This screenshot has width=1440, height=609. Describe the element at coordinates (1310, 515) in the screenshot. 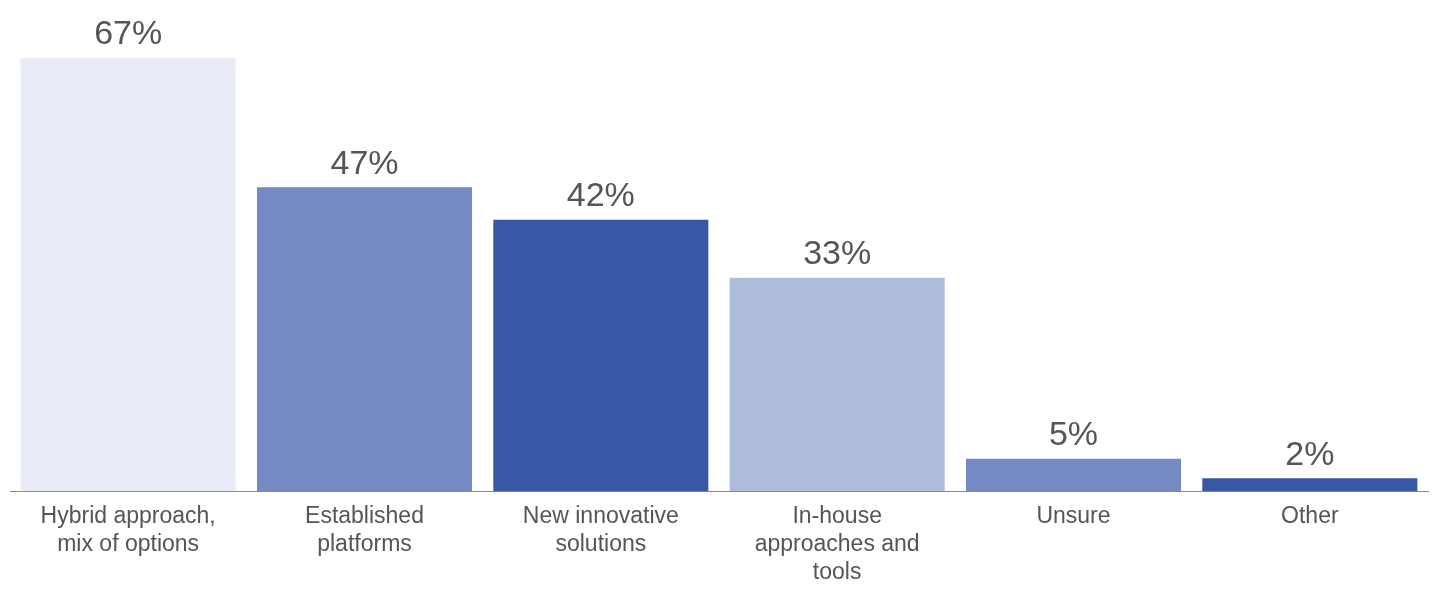

I see `x-tick-label: Other` at that location.